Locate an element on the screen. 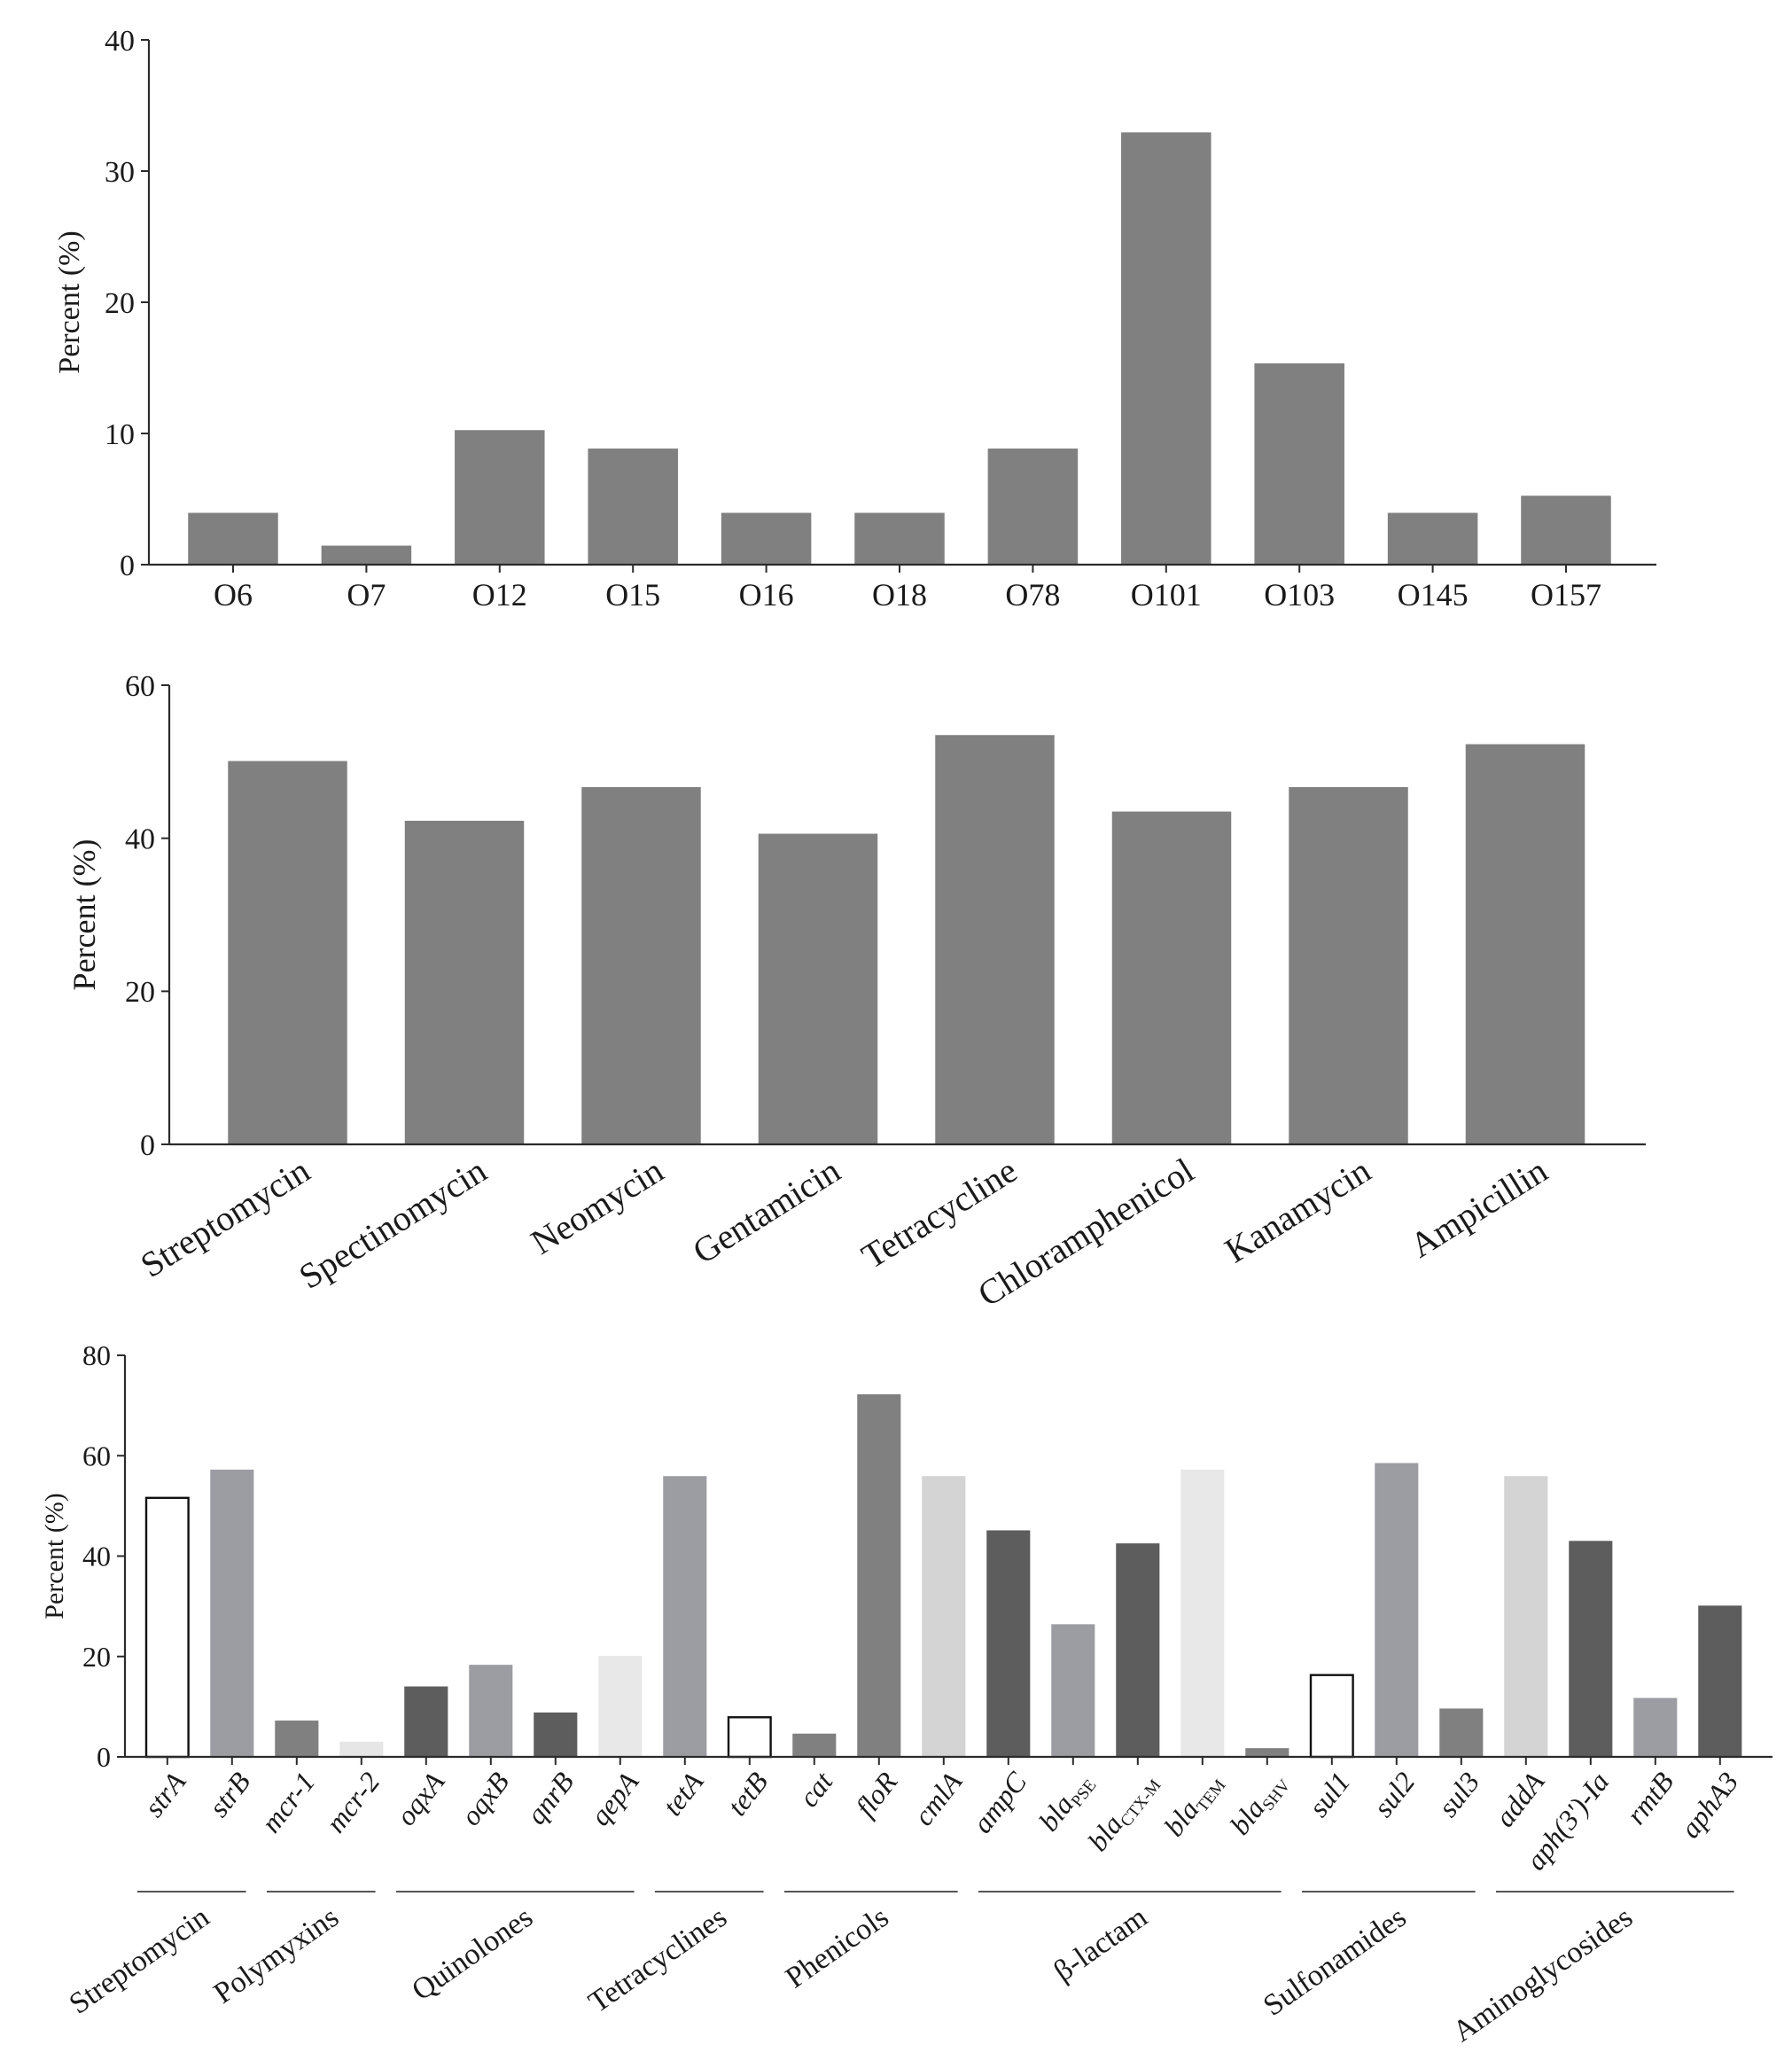 This screenshot has width=1792, height=2068. group-label: Aminoglycosides is located at coordinates (1543, 1974).